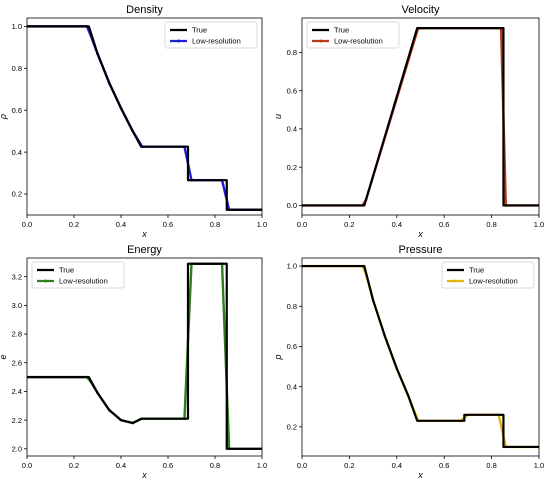 This screenshot has width=550, height=482. I want to click on pressure-title: Pressure, so click(420, 250).